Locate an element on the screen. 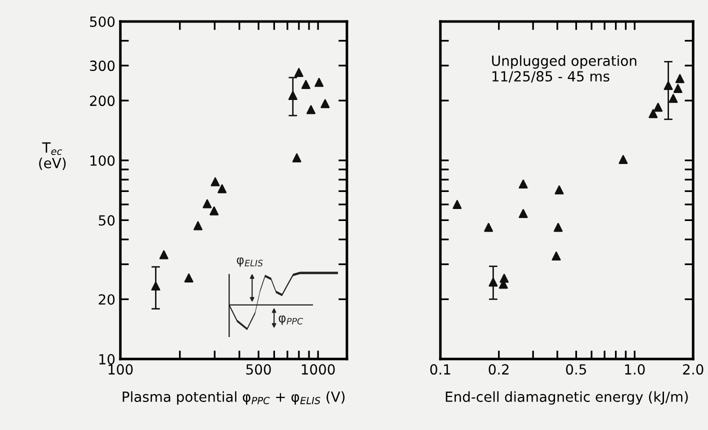  x-tick-label: 2.0 is located at coordinates (693, 369).